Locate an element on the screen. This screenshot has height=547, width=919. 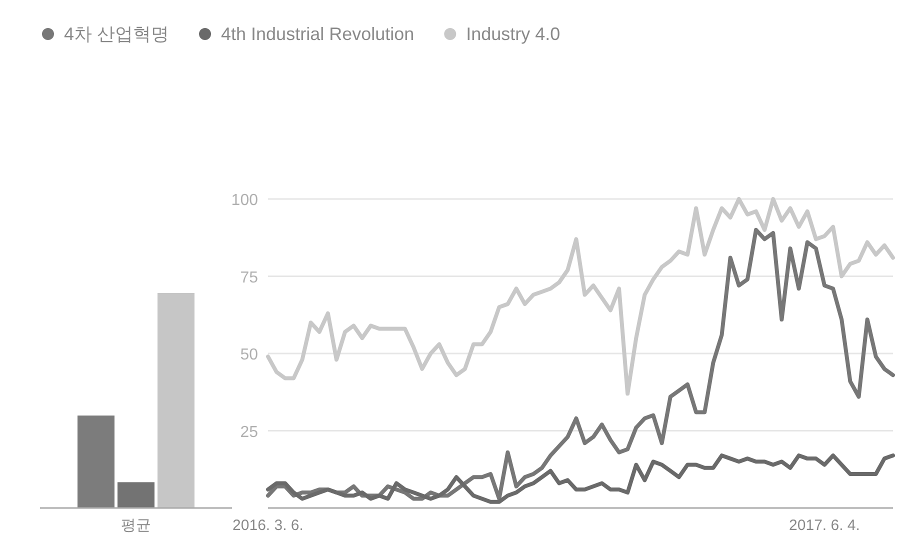
legend-label: 4th Industrial Revolution is located at coordinates (317, 34).